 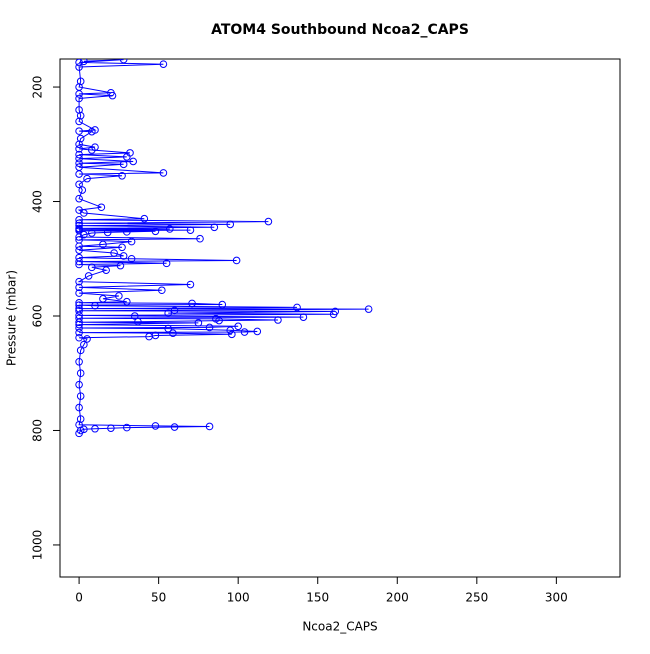 What do you see at coordinates (79, 598) in the screenshot?
I see `x-tick-label: 0` at bounding box center [79, 598].